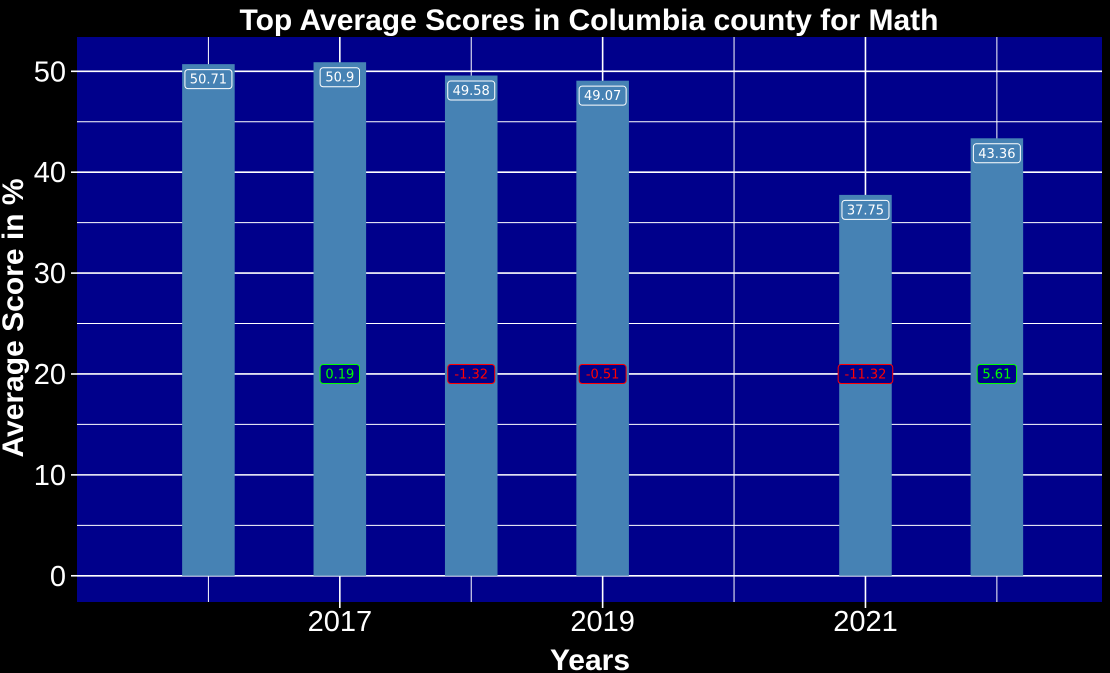 This screenshot has height=673, width=1110. I want to click on change-label: -11.32, so click(866, 374).